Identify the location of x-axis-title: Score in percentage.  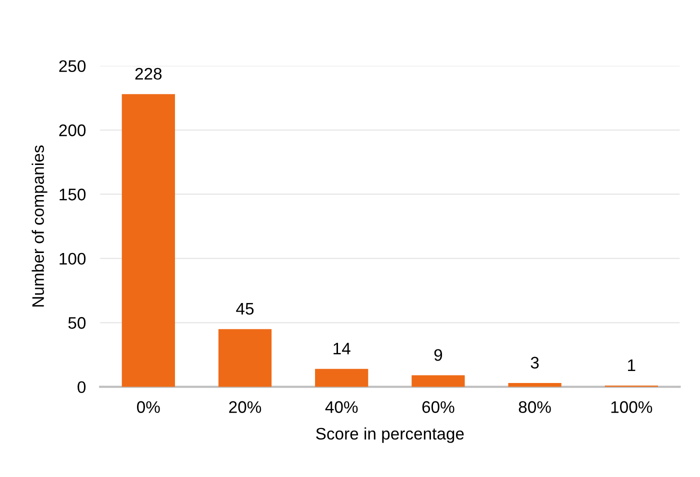
(390, 435).